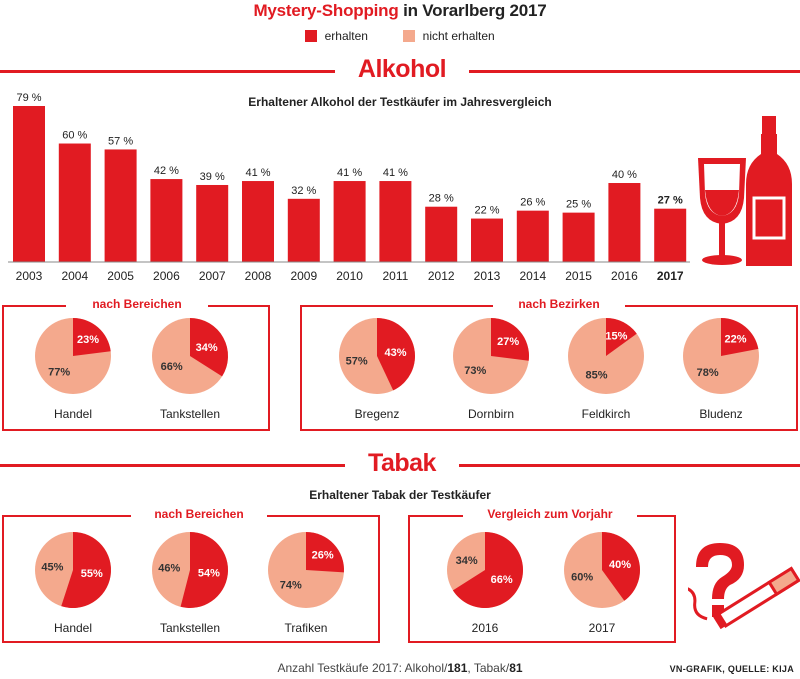 The height and width of the screenshot is (679, 800). Describe the element at coordinates (670, 201) in the screenshot. I see `bar-value-label-2017: 27 %` at that location.